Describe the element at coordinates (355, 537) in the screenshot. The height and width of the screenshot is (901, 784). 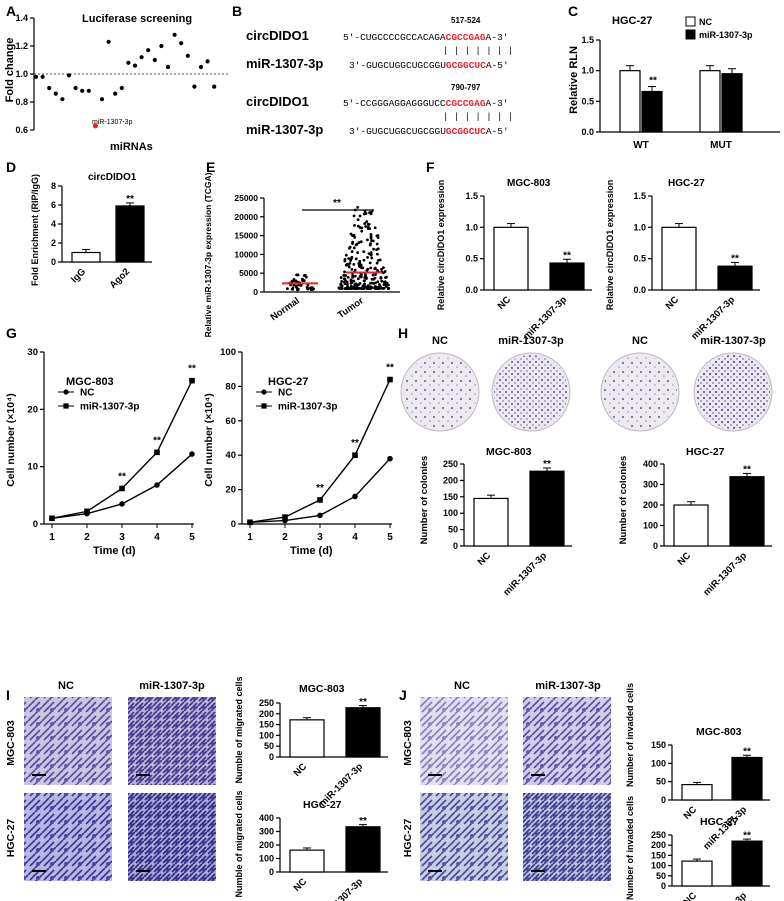
I see `panel-g-right-x-tick-label-3: 4` at that location.